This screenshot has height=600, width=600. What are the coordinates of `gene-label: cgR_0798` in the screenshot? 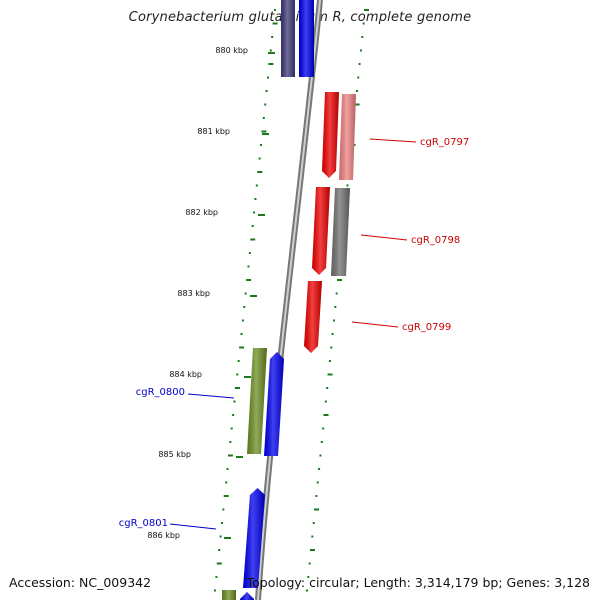 It's located at (435, 240).